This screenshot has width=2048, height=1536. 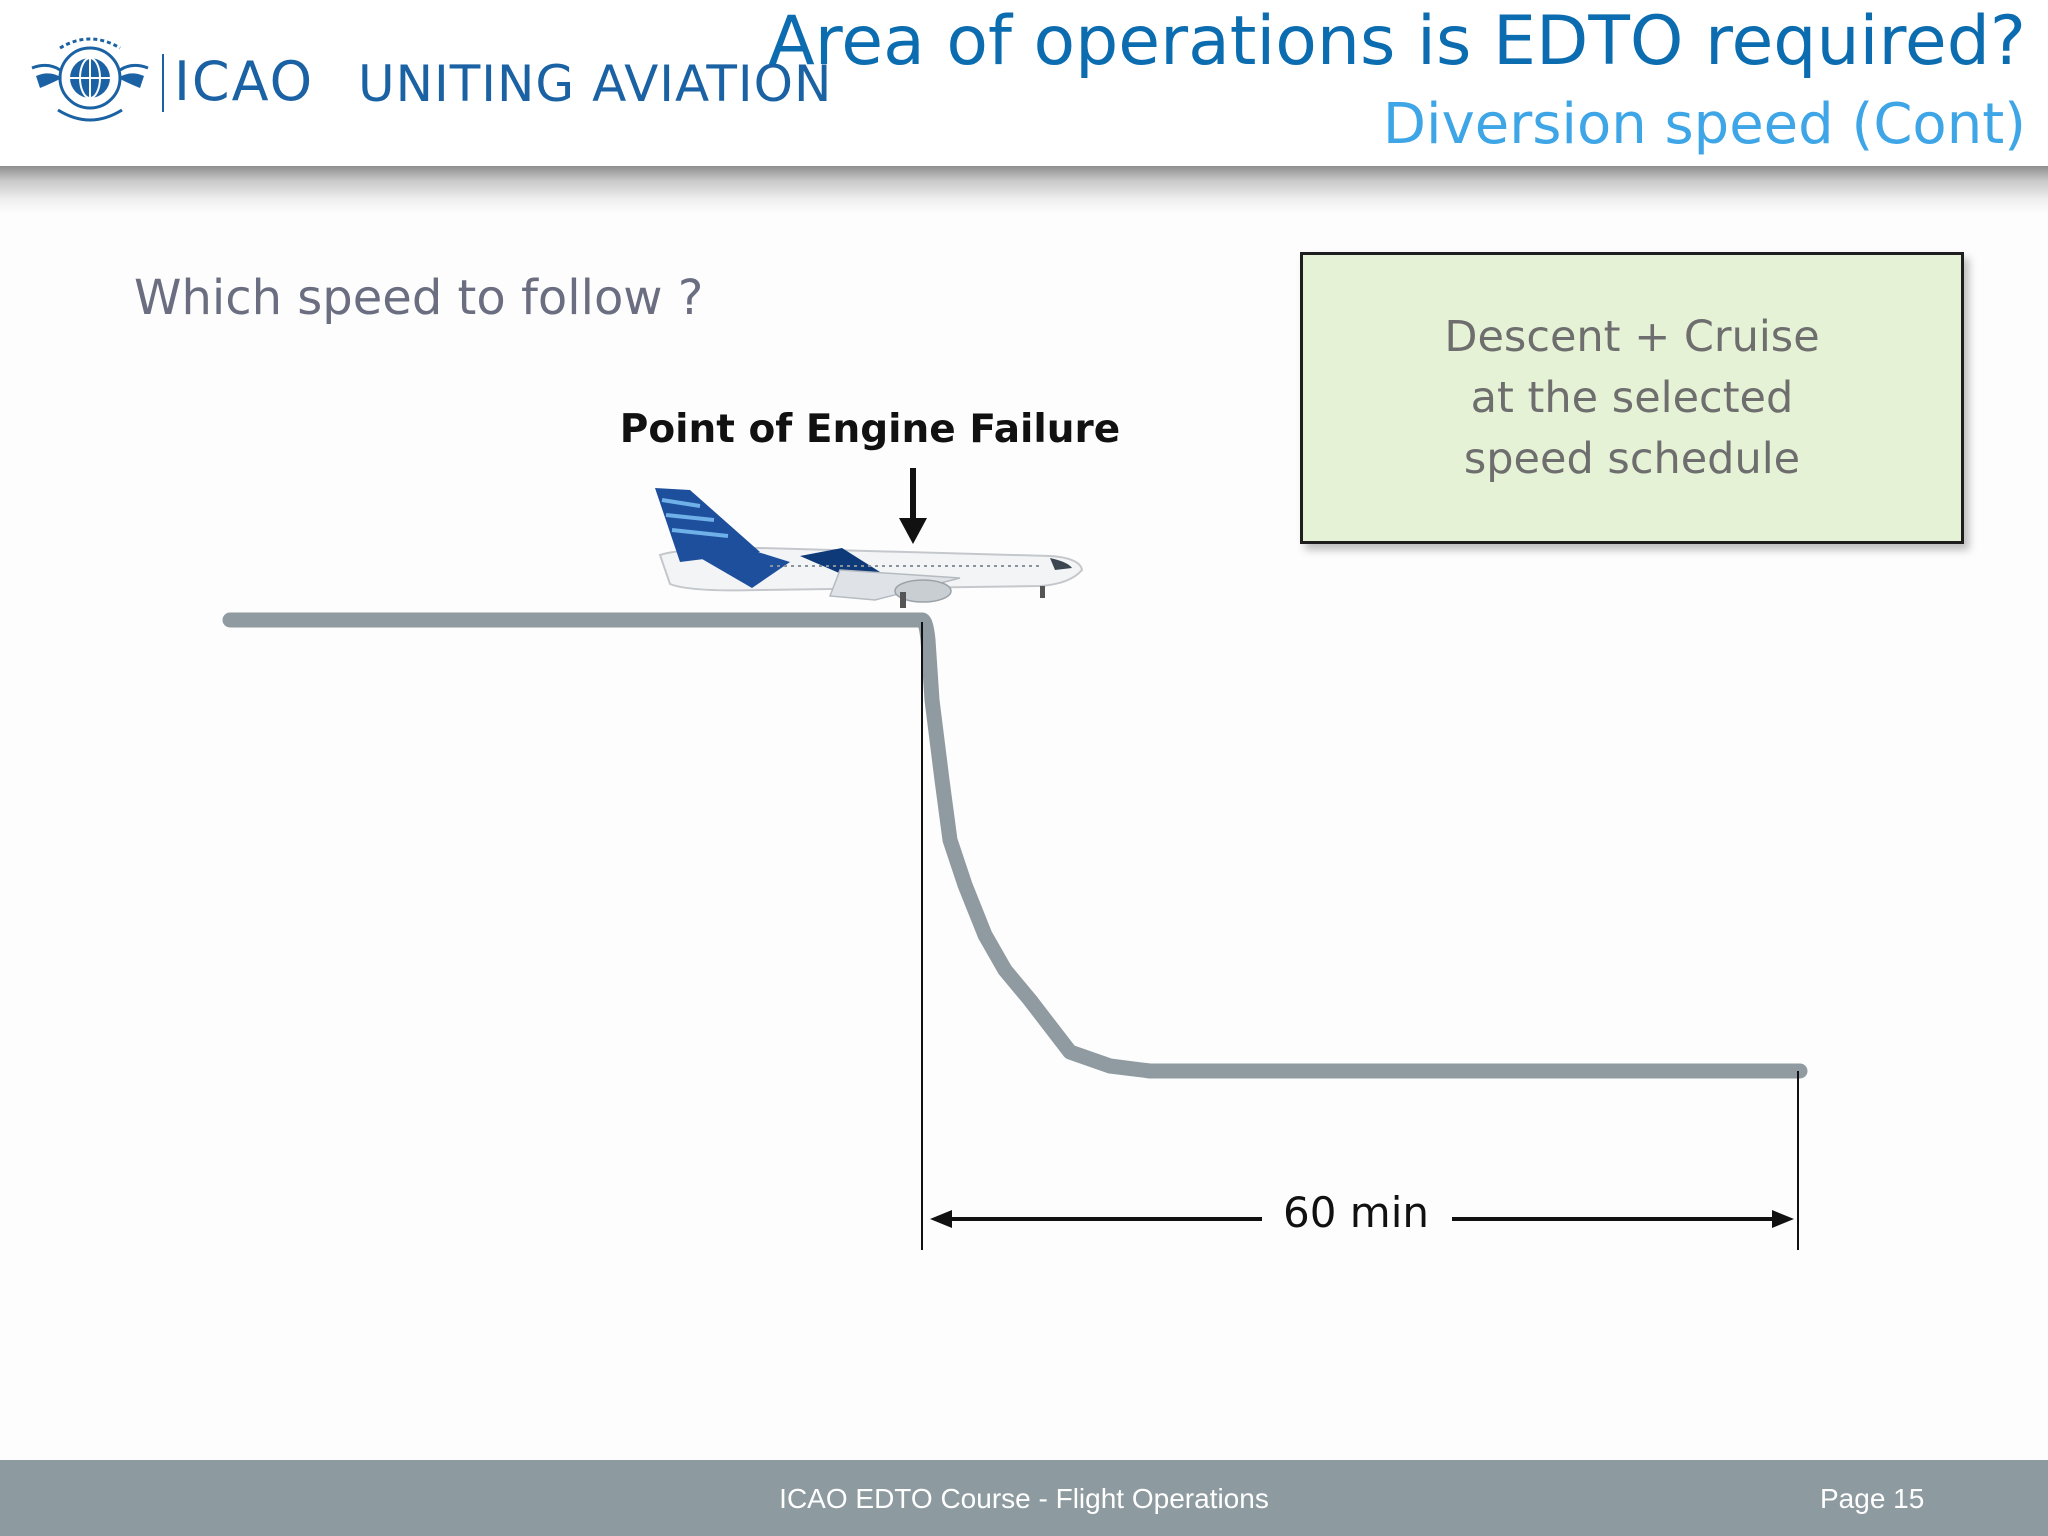 I want to click on engine-failure-arrowhead, so click(x=913, y=531).